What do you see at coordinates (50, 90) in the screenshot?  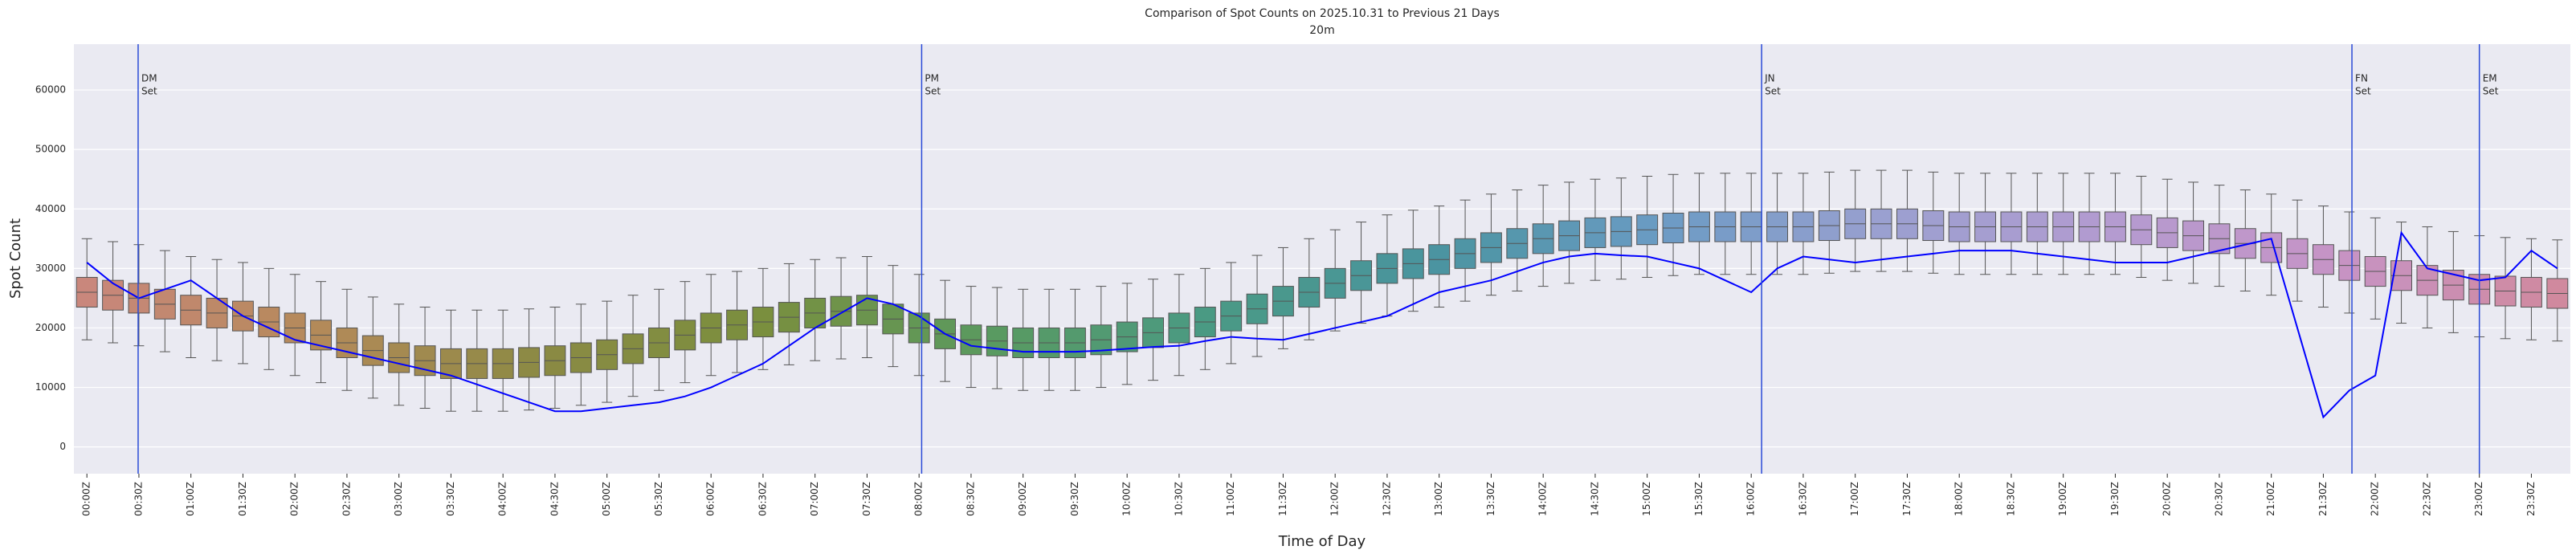 I see `y-tick-label: 60000` at bounding box center [50, 90].